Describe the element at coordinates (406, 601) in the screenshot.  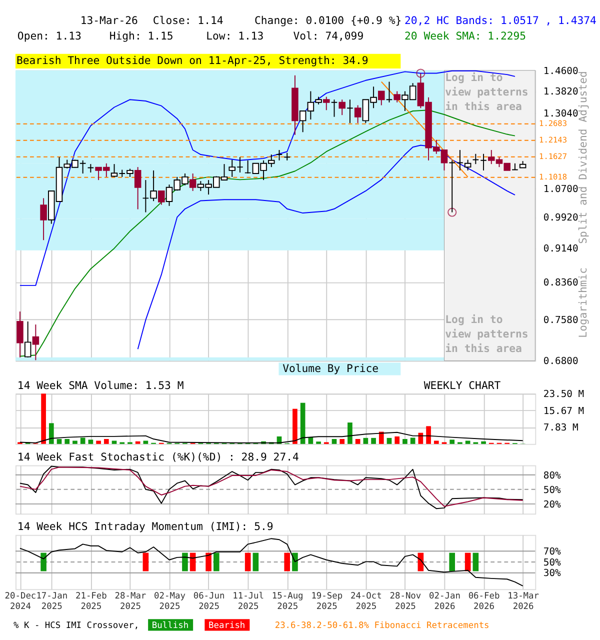
I see `x-tick-label: 28-Nov 2025` at that location.